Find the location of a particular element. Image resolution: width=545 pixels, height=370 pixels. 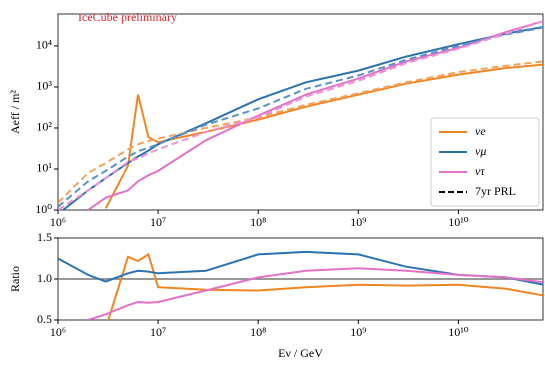

y-tick-label: 1.0 is located at coordinates (44, 278).